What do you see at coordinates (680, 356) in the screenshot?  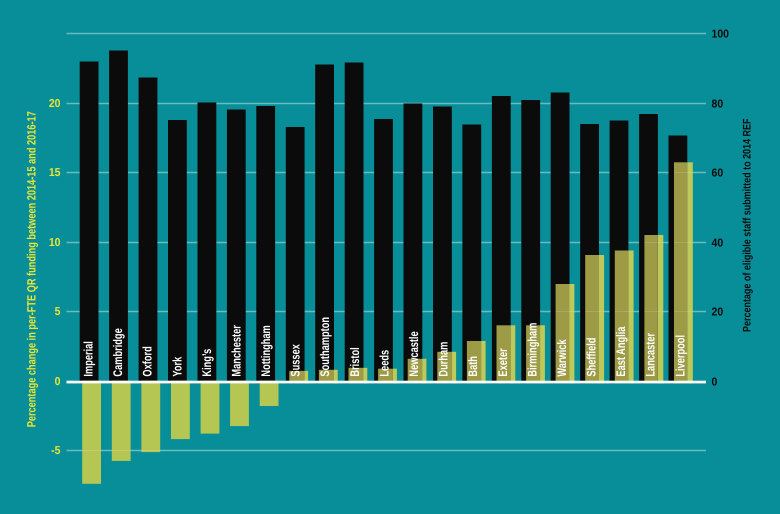 I see `svg-text: Liverpool` at bounding box center [680, 356].